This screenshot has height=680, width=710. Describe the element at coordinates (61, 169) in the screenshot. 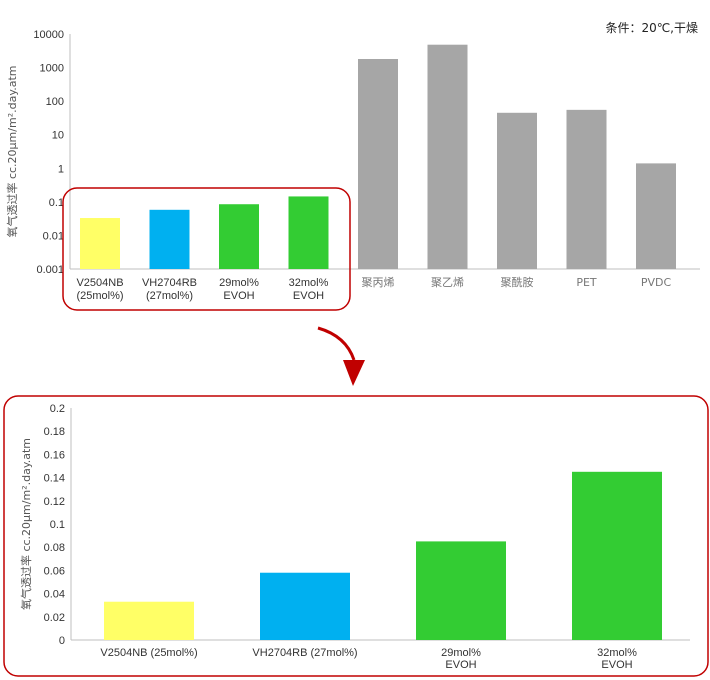

I see `top-y-tick-label: 1` at that location.